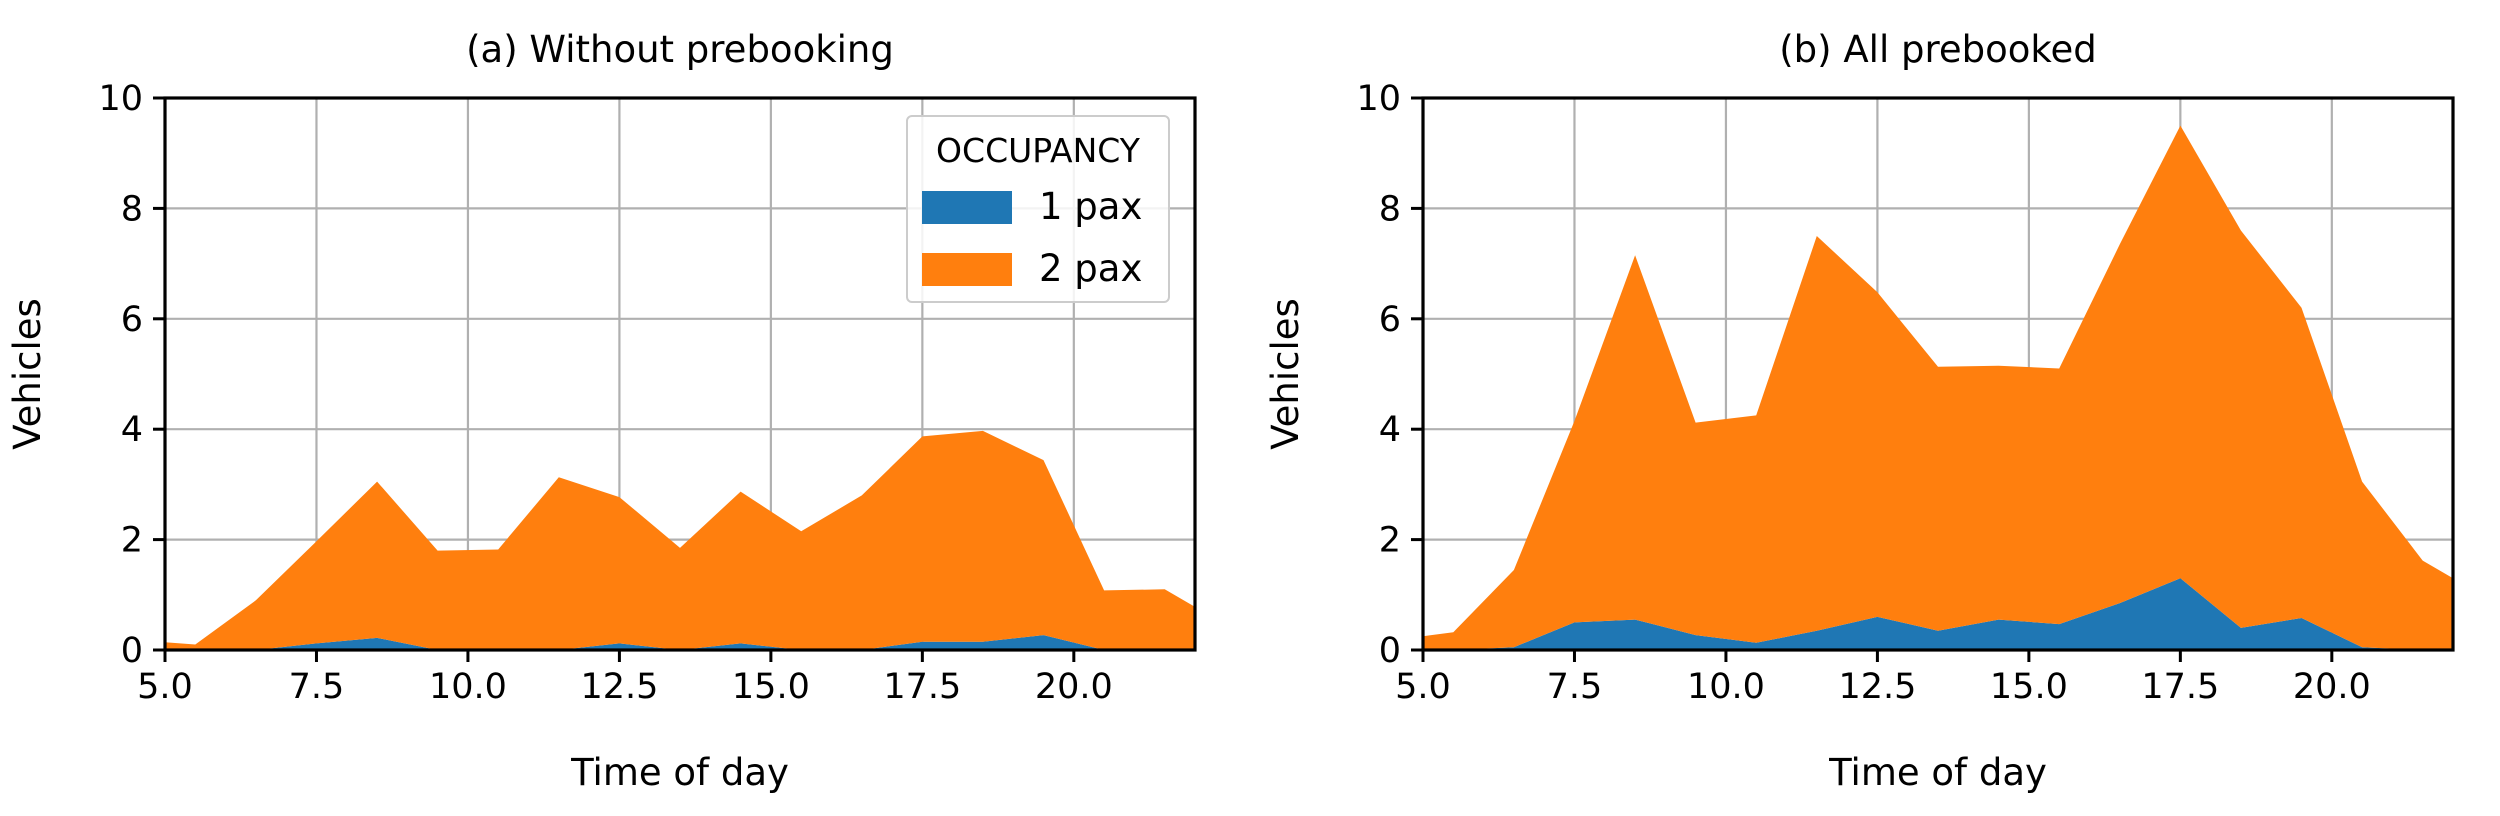 This screenshot has height=816, width=2500. Describe the element at coordinates (680, 49) in the screenshot. I see `chart-title: (a) Without prebooking` at that location.